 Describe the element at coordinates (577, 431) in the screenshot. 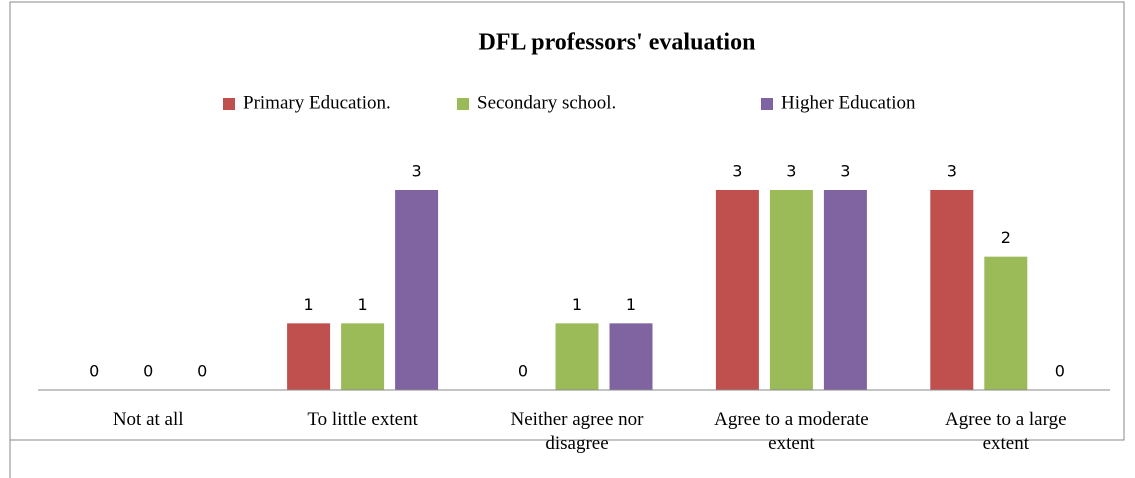

I see `x-tick-label: Neither agree nor disagree` at that location.